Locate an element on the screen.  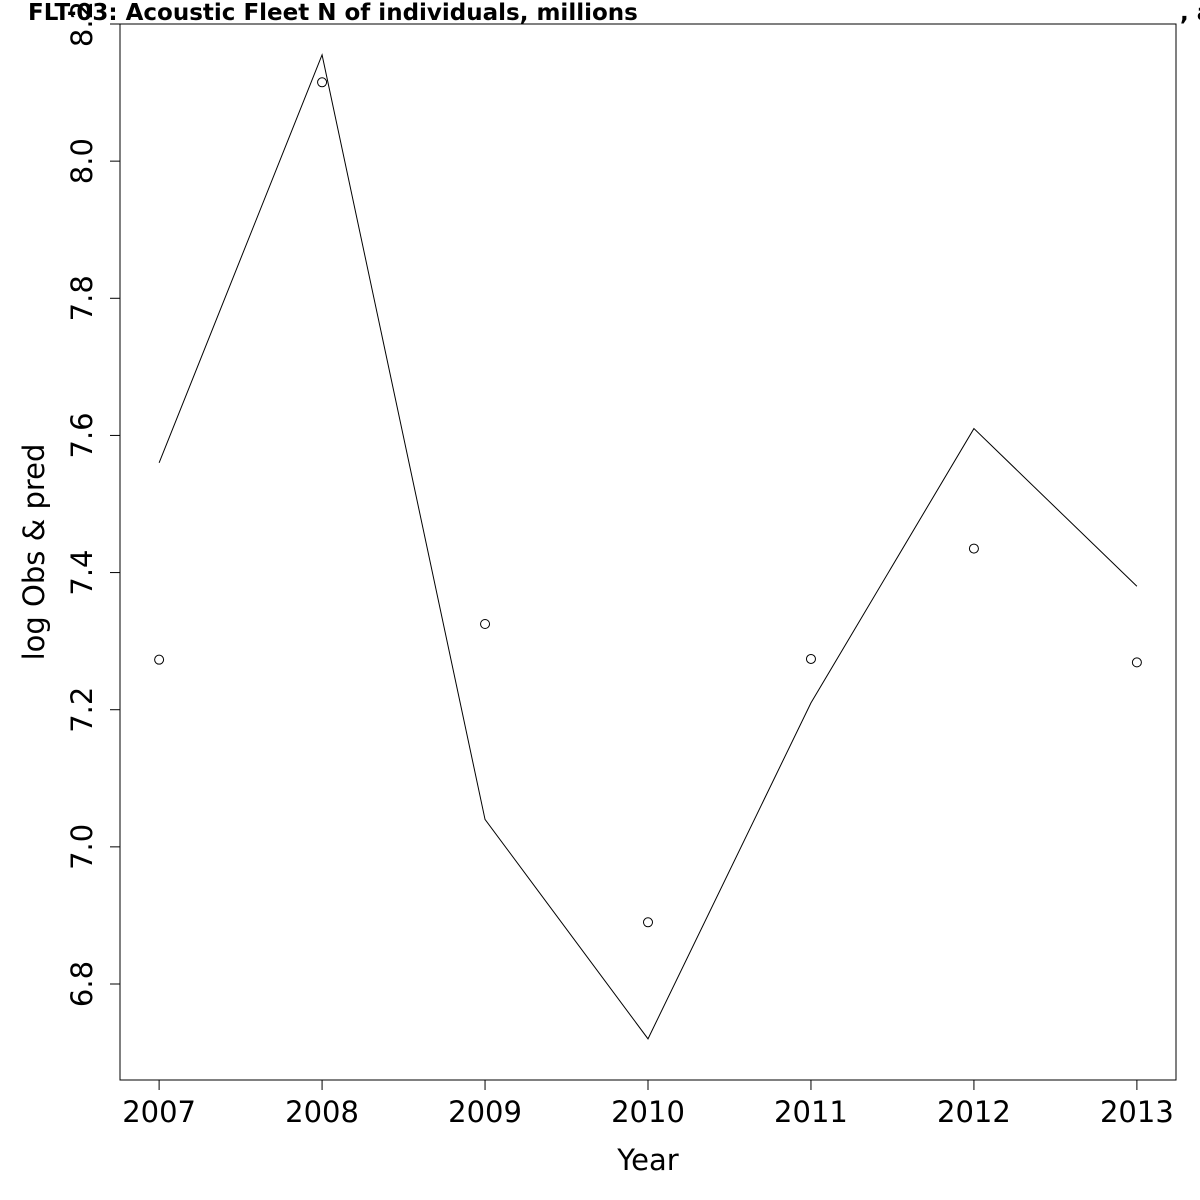
x-tick-label: 2011 is located at coordinates (811, 1112).